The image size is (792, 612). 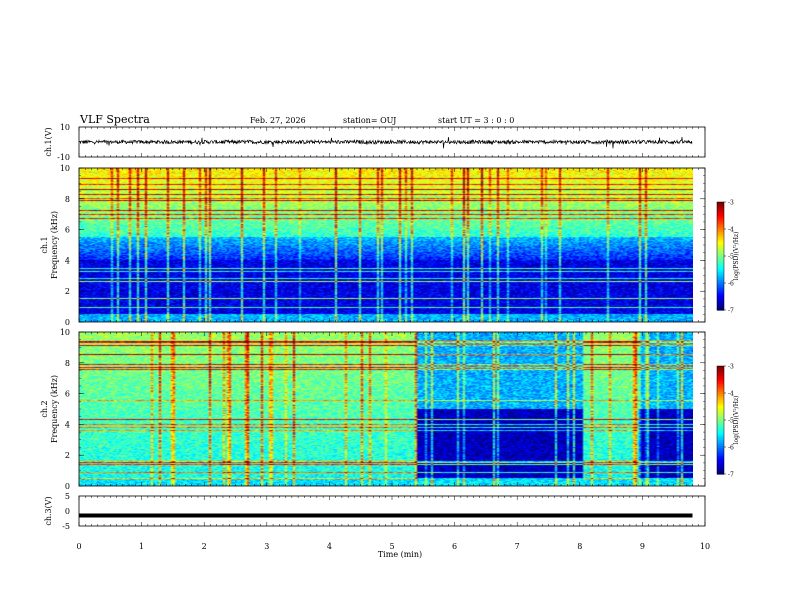 What do you see at coordinates (67, 486) in the screenshot?
I see `y-tick-label: 0` at bounding box center [67, 486].